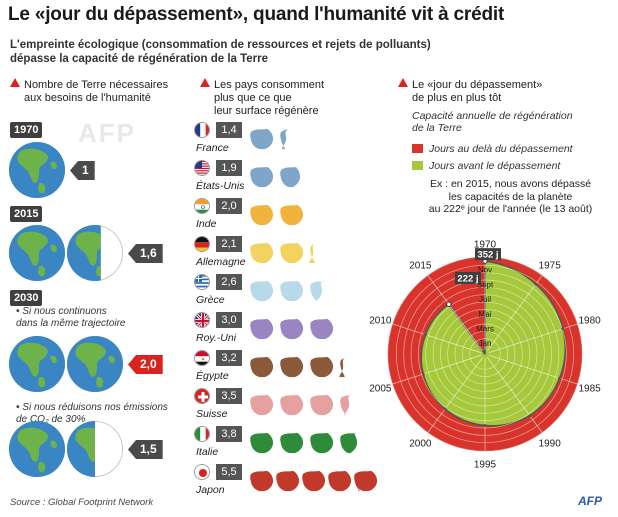 This screenshot has width=618, height=517. Describe the element at coordinates (82, 170) in the screenshot. I see `earths-value-tag: 1` at that location.